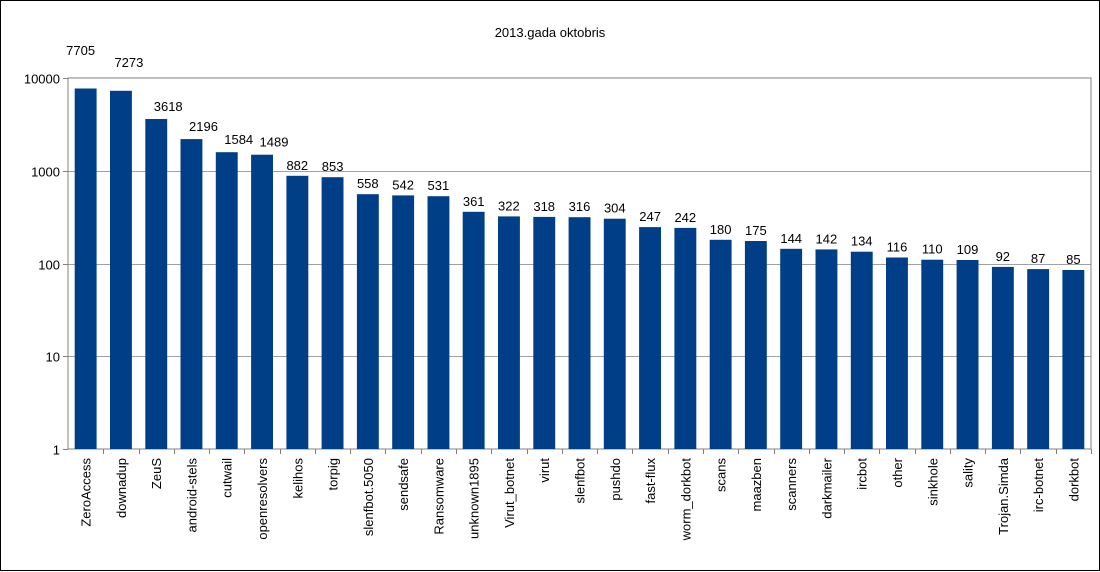  What do you see at coordinates (685, 217) in the screenshot?
I see `data-label: 242` at bounding box center [685, 217].